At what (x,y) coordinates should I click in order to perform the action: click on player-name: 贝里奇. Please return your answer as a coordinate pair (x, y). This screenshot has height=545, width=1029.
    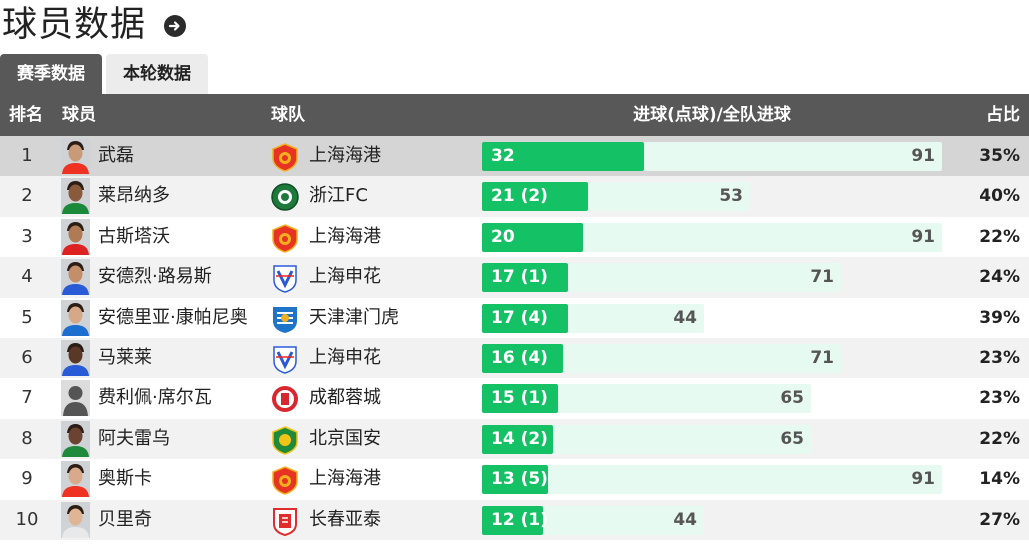
    Looking at the image, I should click on (125, 519).